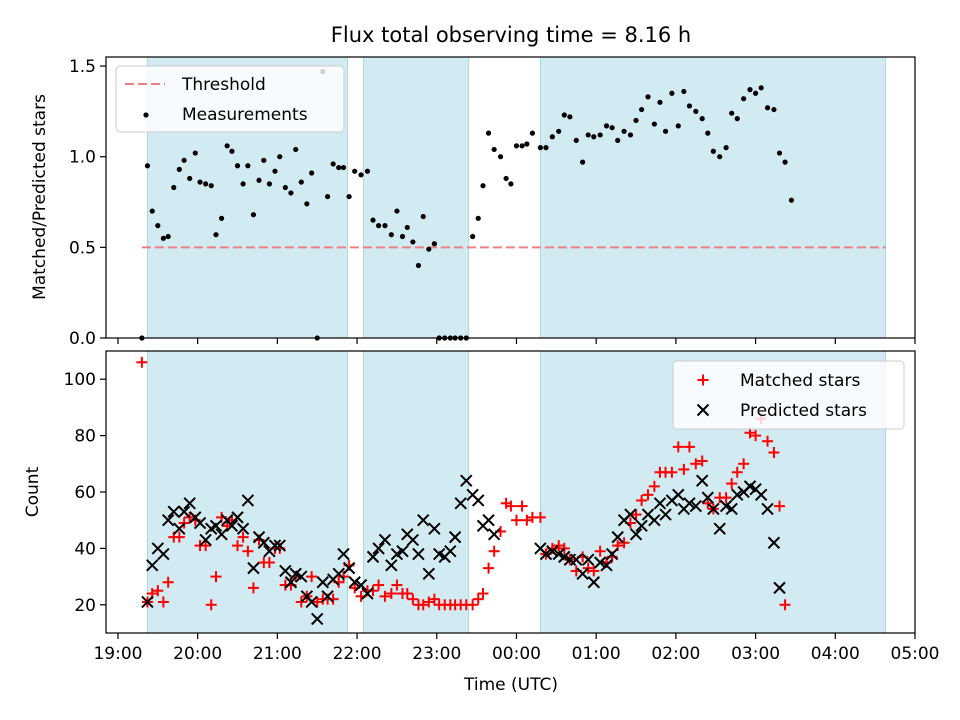 The width and height of the screenshot is (960, 720). Describe the element at coordinates (146, 115) in the screenshot. I see `legend-measurement-swatch` at that location.